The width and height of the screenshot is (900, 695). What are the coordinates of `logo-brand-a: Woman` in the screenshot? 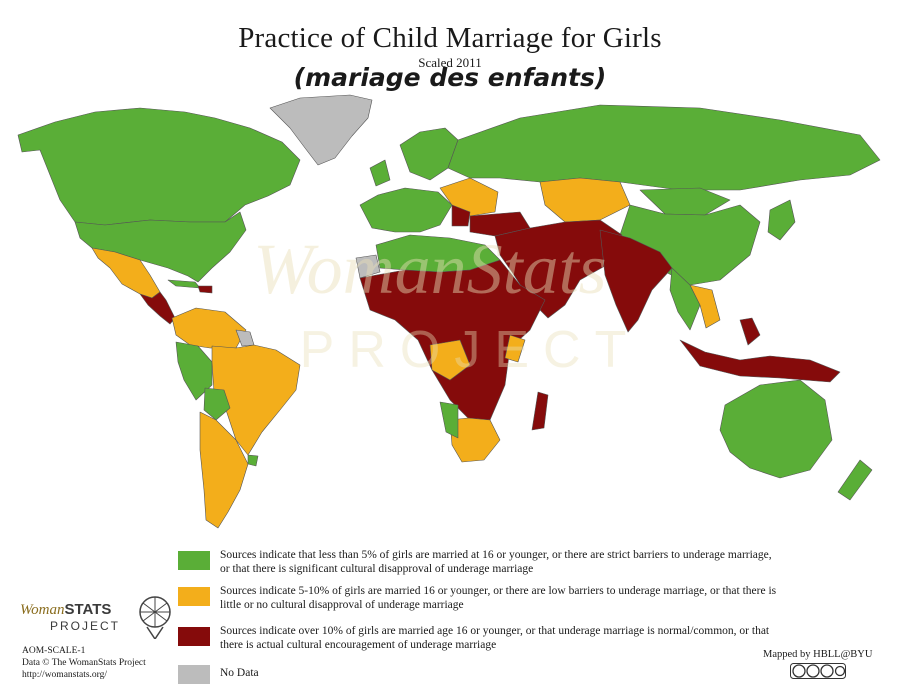 It's located at (42, 610).